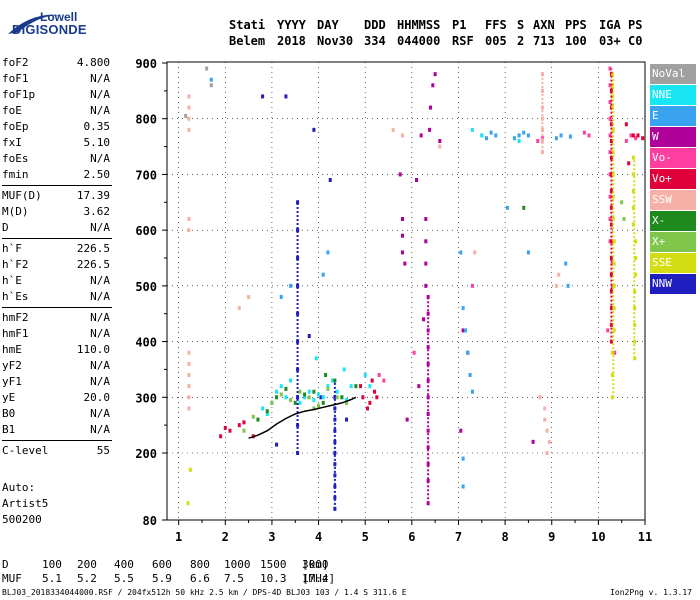 The height and width of the screenshot is (600, 700). I want to click on legend-item-w: W, so click(673, 137).